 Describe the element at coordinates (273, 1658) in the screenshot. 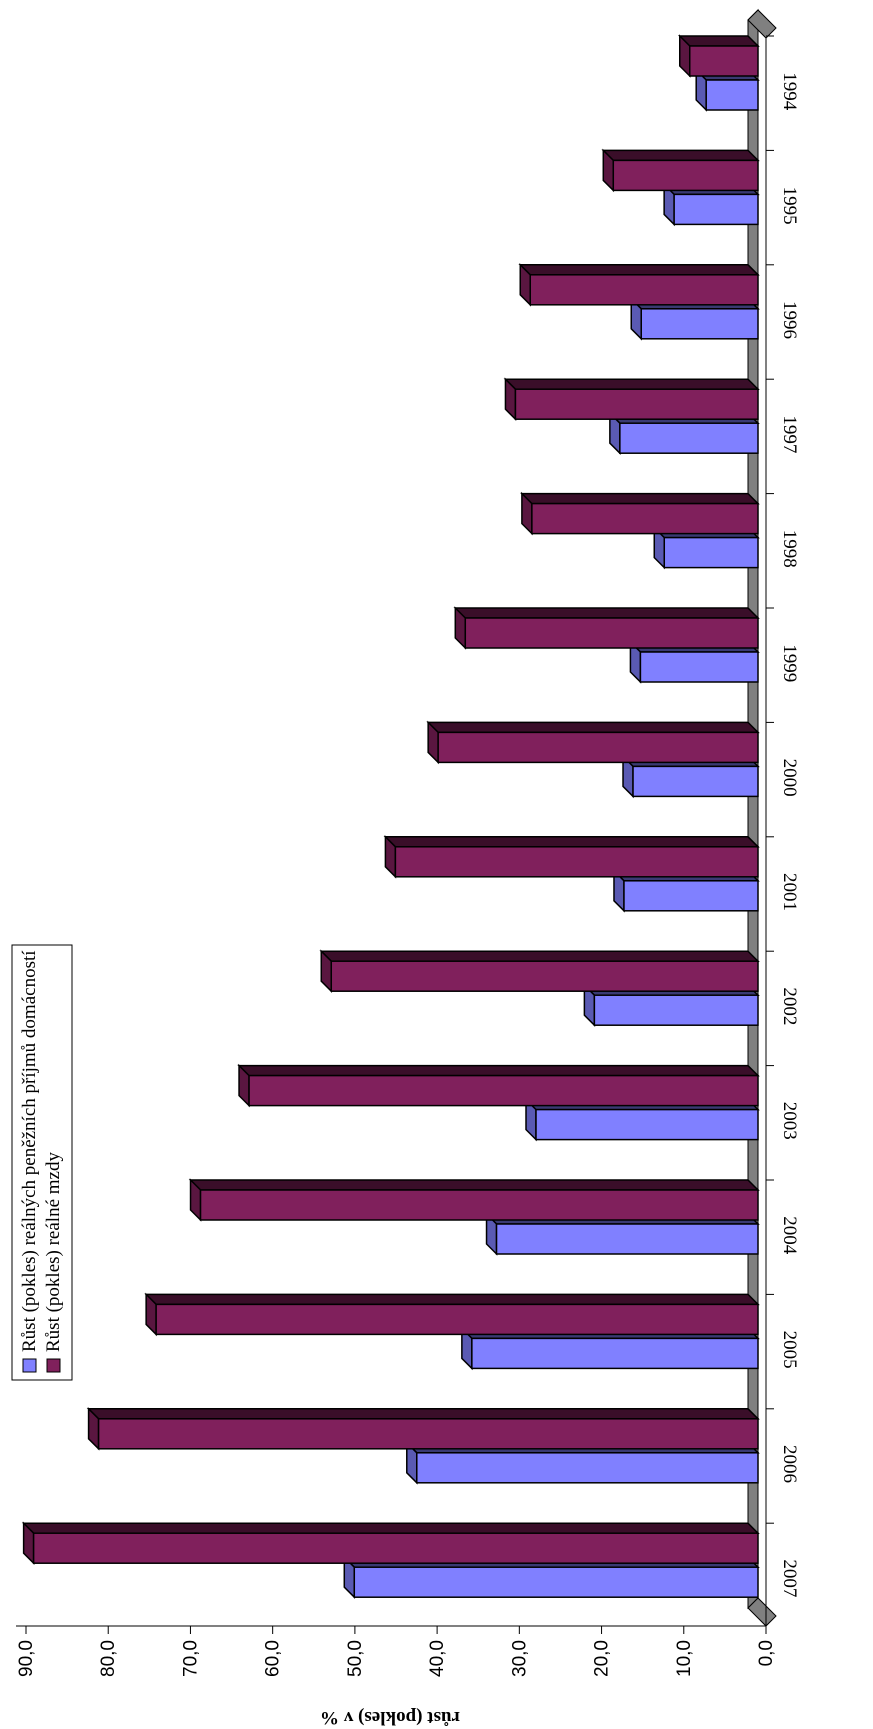

I see `value-tick-label: 60,0` at that location.